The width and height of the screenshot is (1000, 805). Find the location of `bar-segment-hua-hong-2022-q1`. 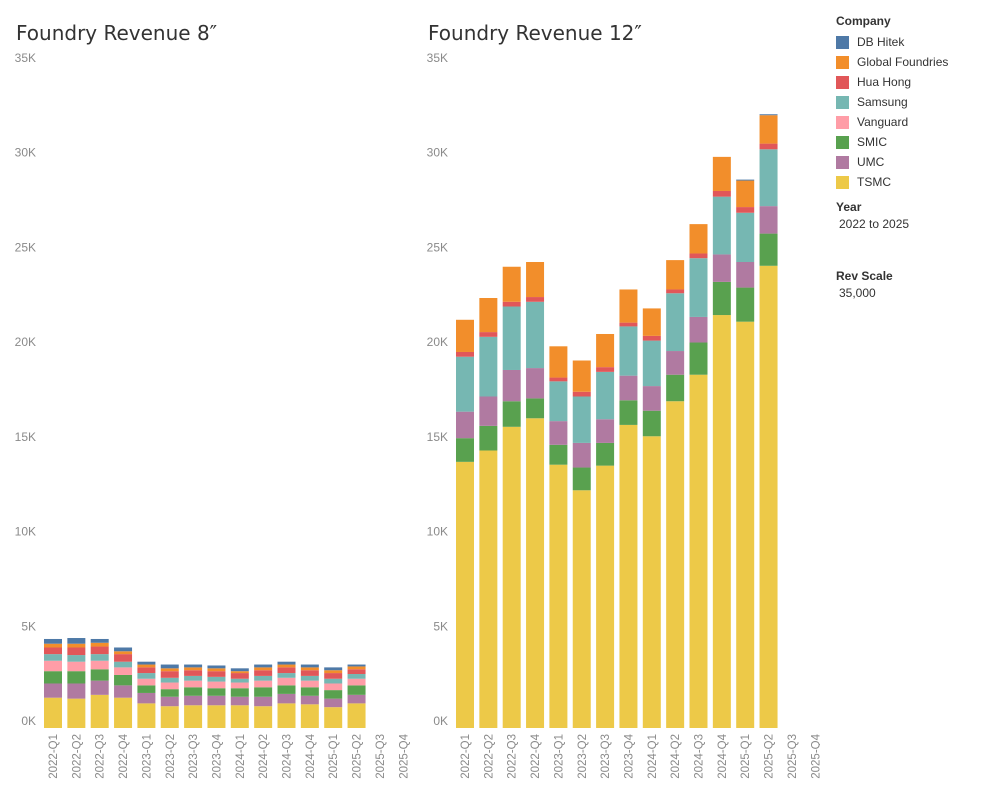

bar-segment-hua-hong-2022-q1 is located at coordinates (53, 651).